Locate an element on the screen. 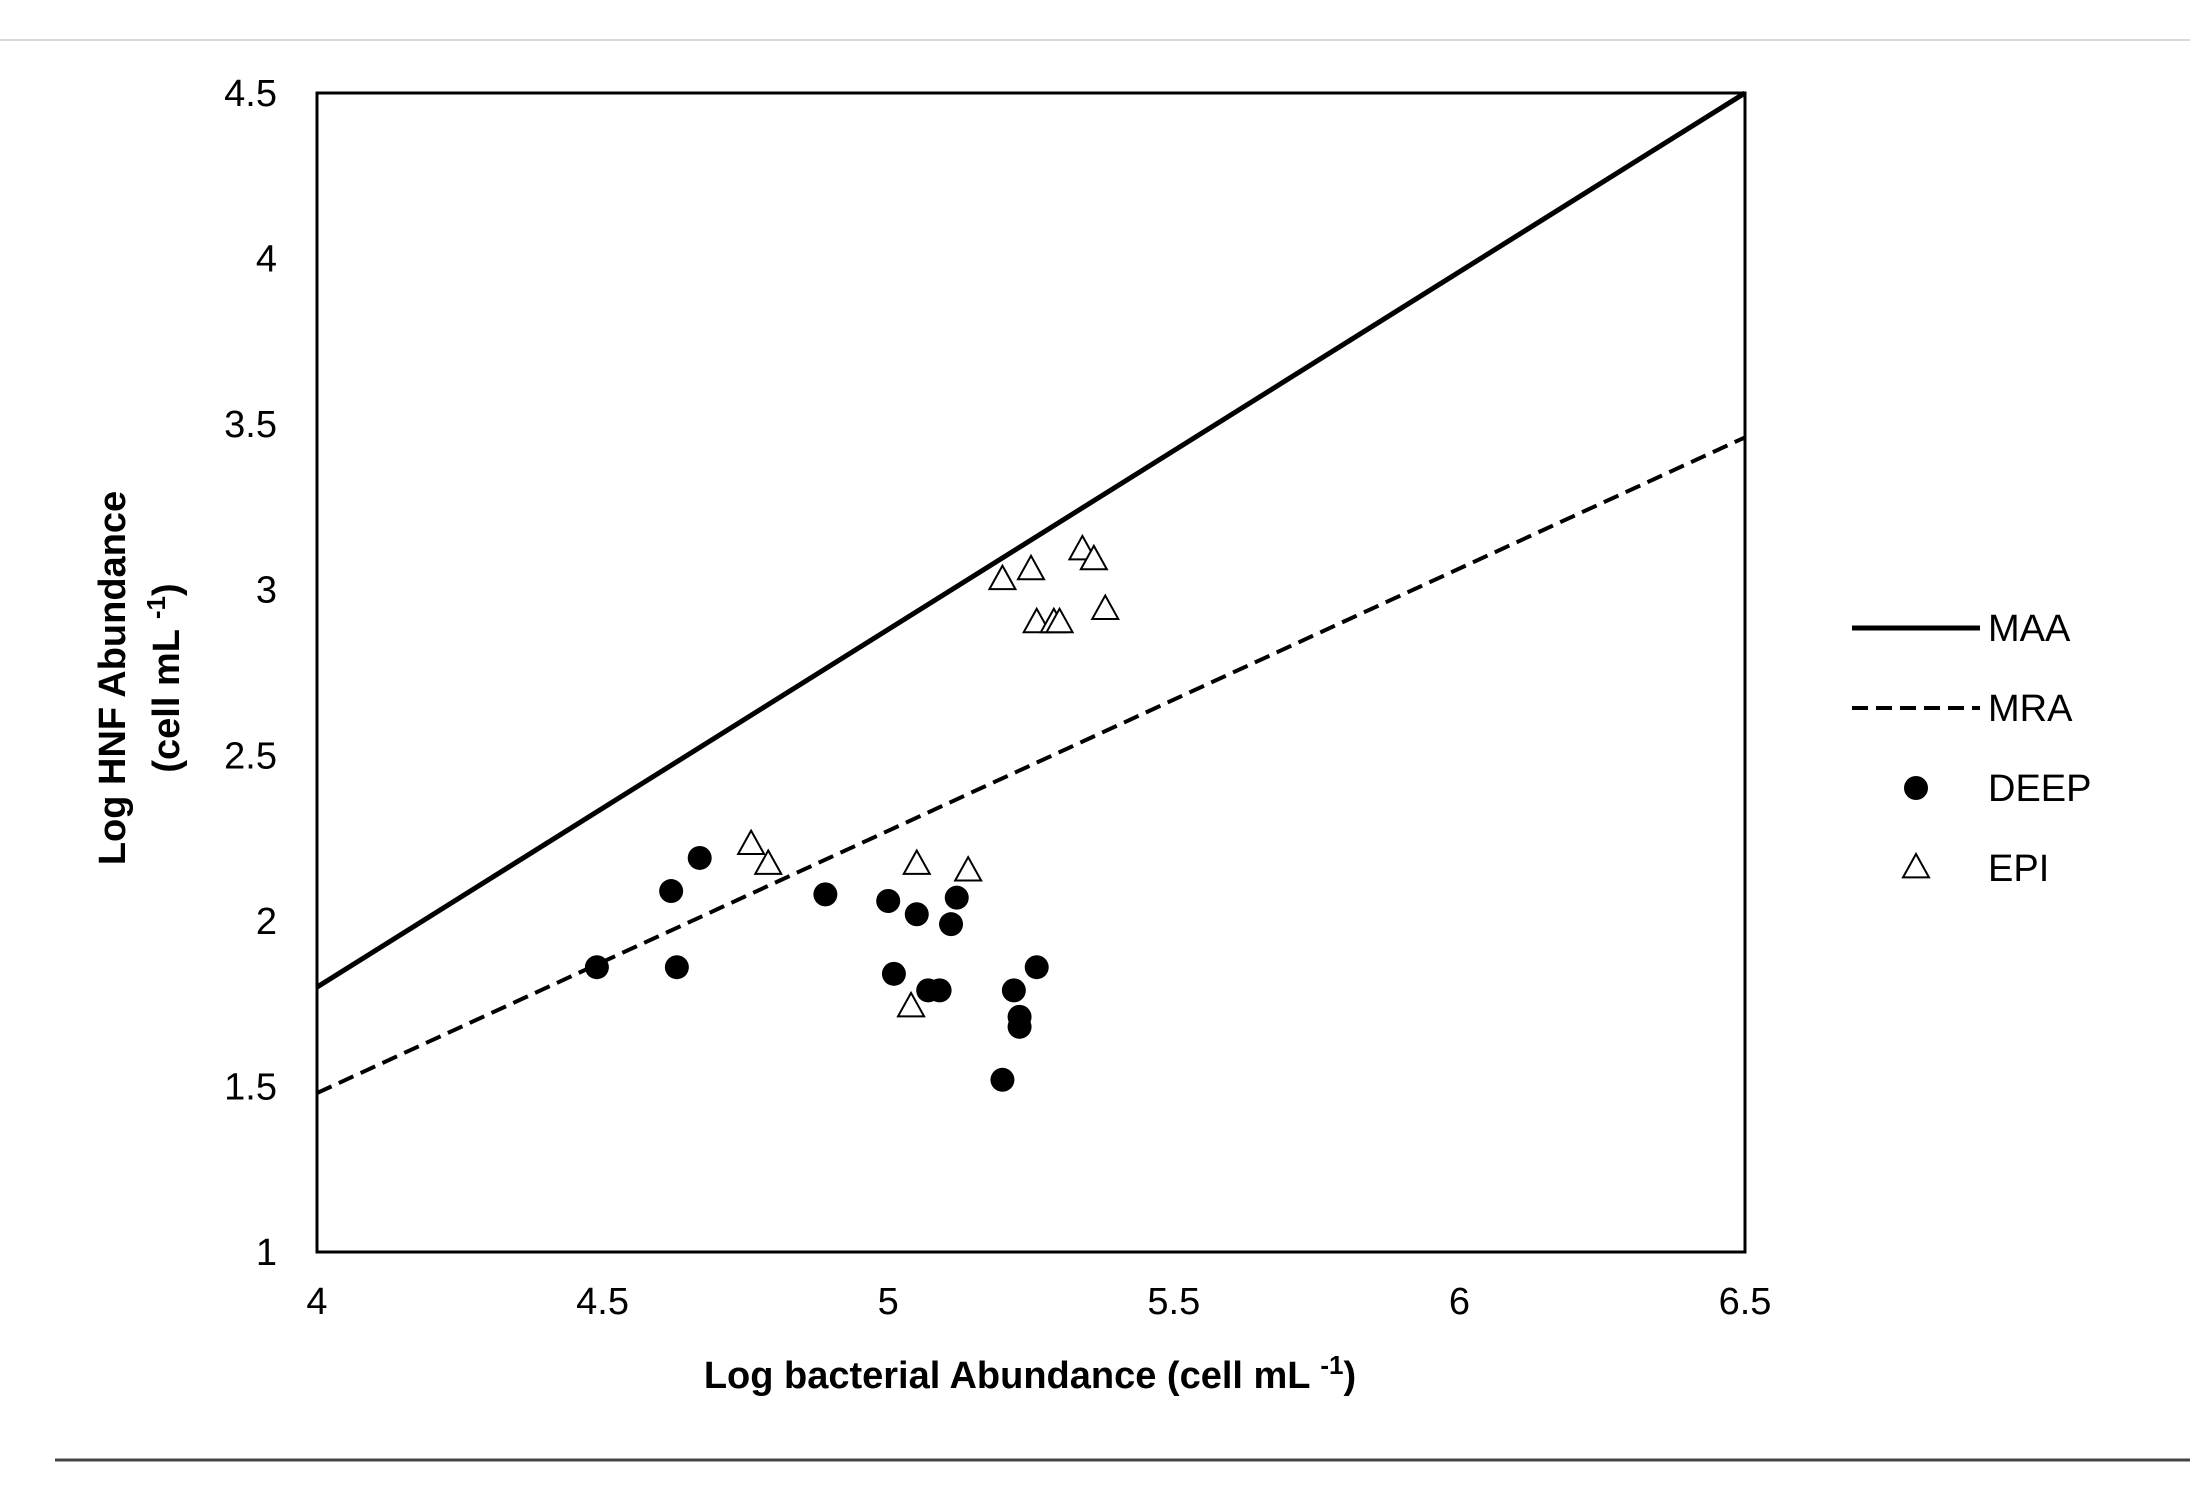 This screenshot has width=2190, height=1487. legend-item-deep: DEEP is located at coordinates (1997, 789).